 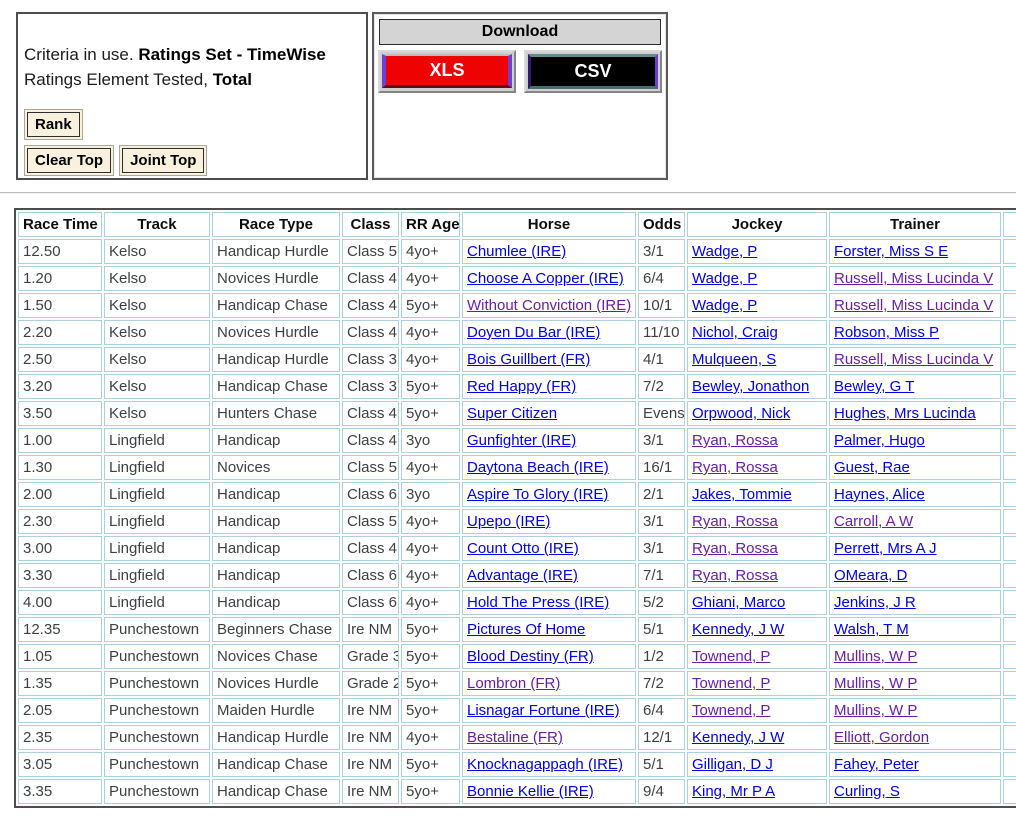 I want to click on cell-horse: Lombron (FR), so click(x=549, y=683).